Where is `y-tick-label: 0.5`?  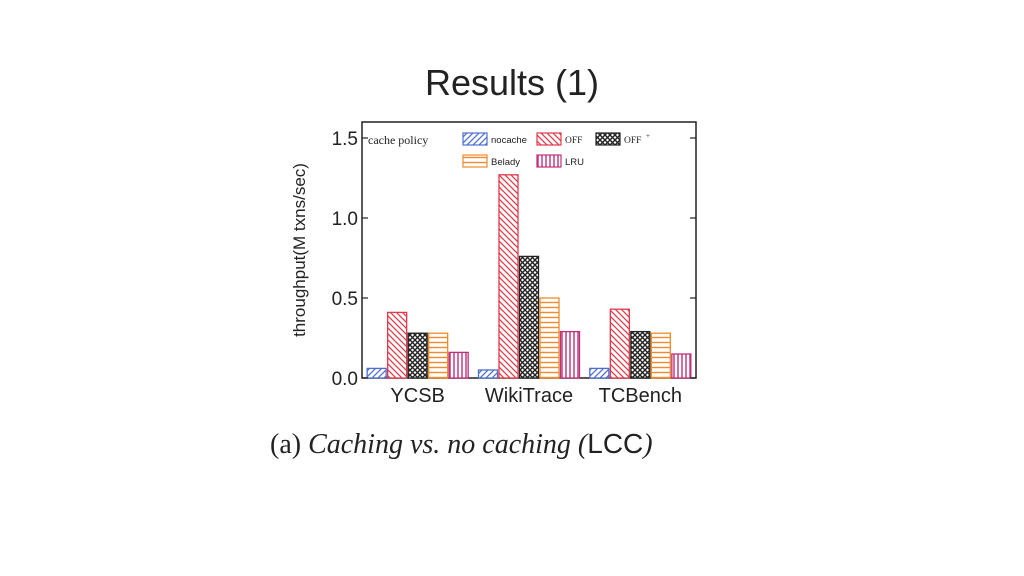
y-tick-label: 0.5 is located at coordinates (345, 299).